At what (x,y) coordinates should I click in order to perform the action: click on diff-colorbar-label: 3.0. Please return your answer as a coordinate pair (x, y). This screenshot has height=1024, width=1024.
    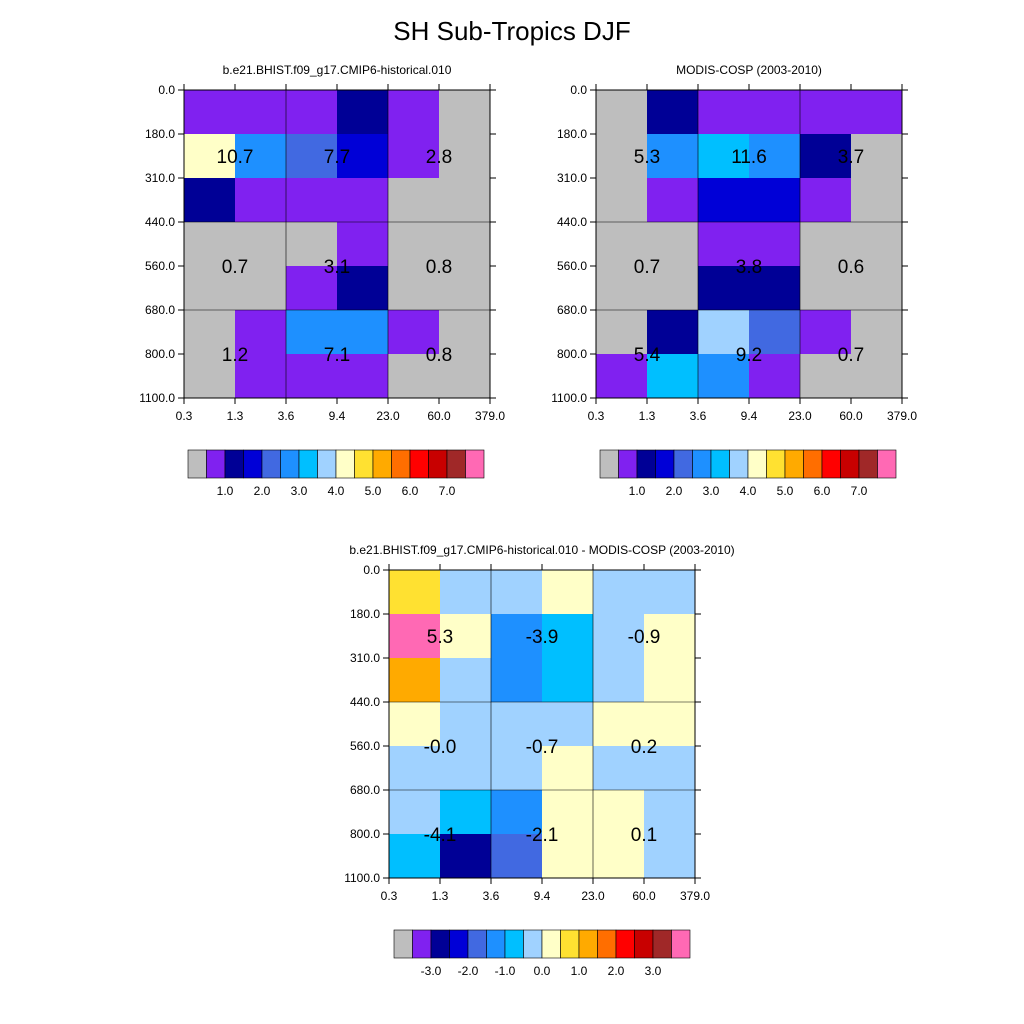
    Looking at the image, I should click on (653, 971).